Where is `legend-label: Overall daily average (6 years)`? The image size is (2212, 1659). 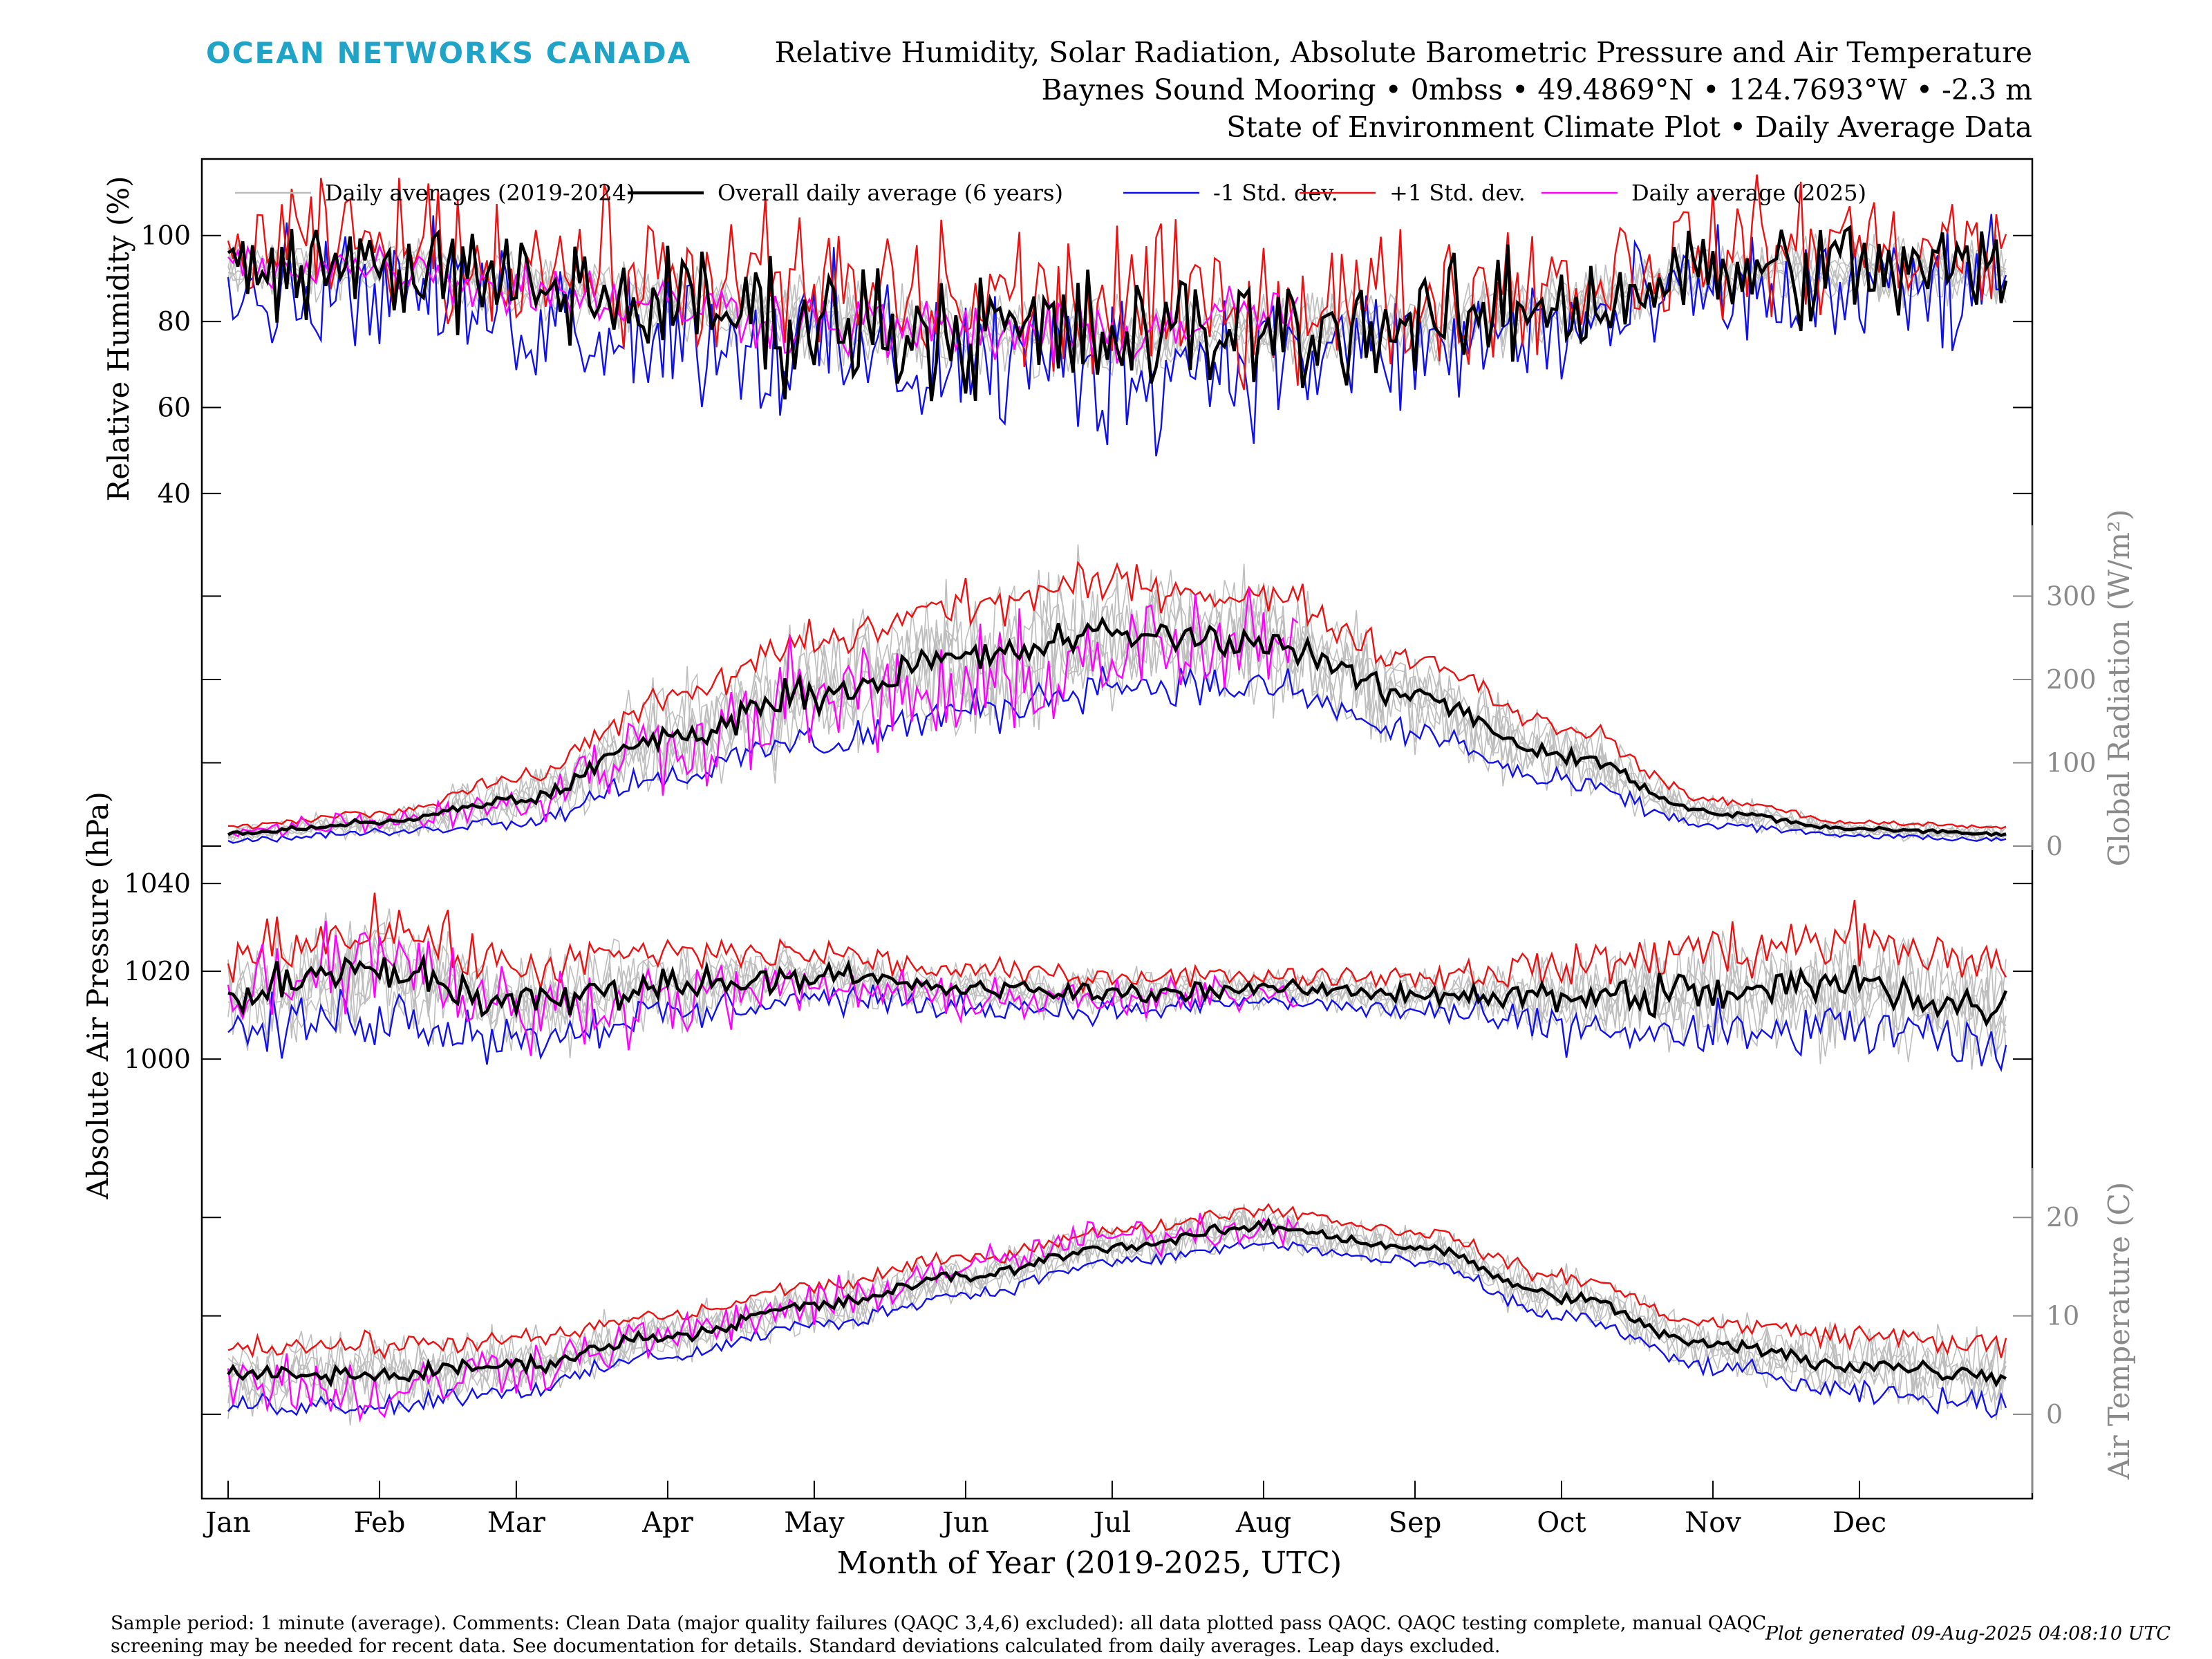
legend-label: Overall daily average (6 years) is located at coordinates (890, 193).